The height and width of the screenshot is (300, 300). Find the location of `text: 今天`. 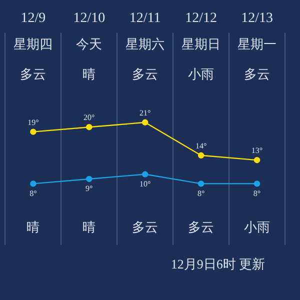

text: 今天 is located at coordinates (89, 44).